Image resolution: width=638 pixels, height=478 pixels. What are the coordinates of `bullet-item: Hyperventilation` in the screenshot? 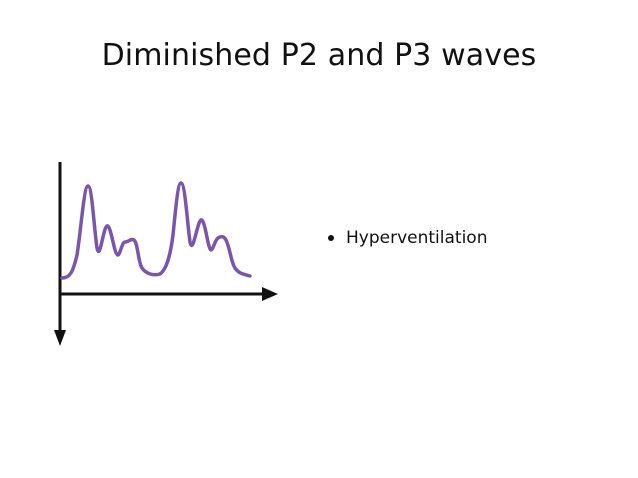 It's located at (407, 238).